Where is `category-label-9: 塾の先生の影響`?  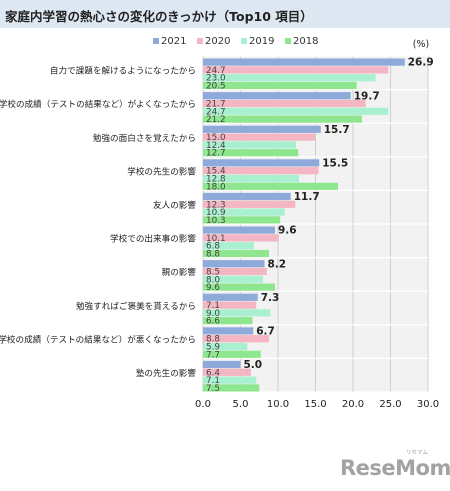
category-label-9: 塾の先生の影響 is located at coordinates (166, 373).